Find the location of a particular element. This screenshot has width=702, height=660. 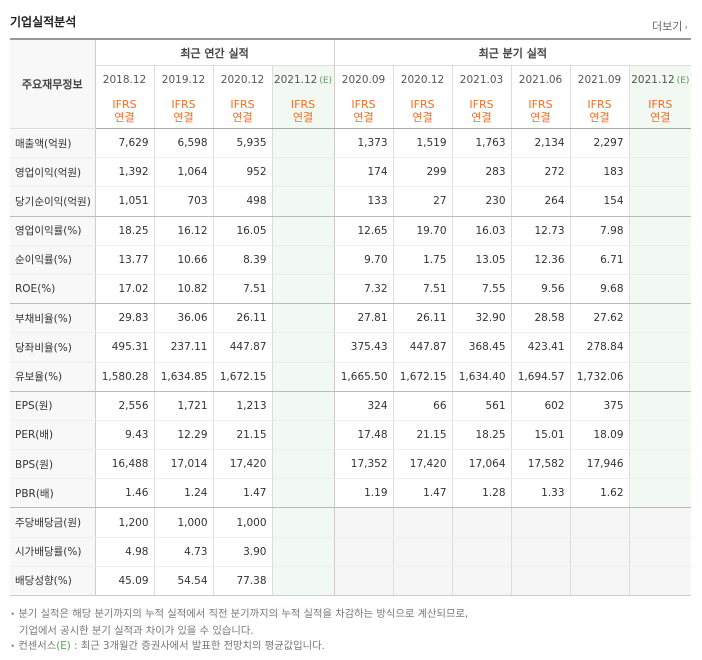

table-cell: 28.58 is located at coordinates (540, 318).